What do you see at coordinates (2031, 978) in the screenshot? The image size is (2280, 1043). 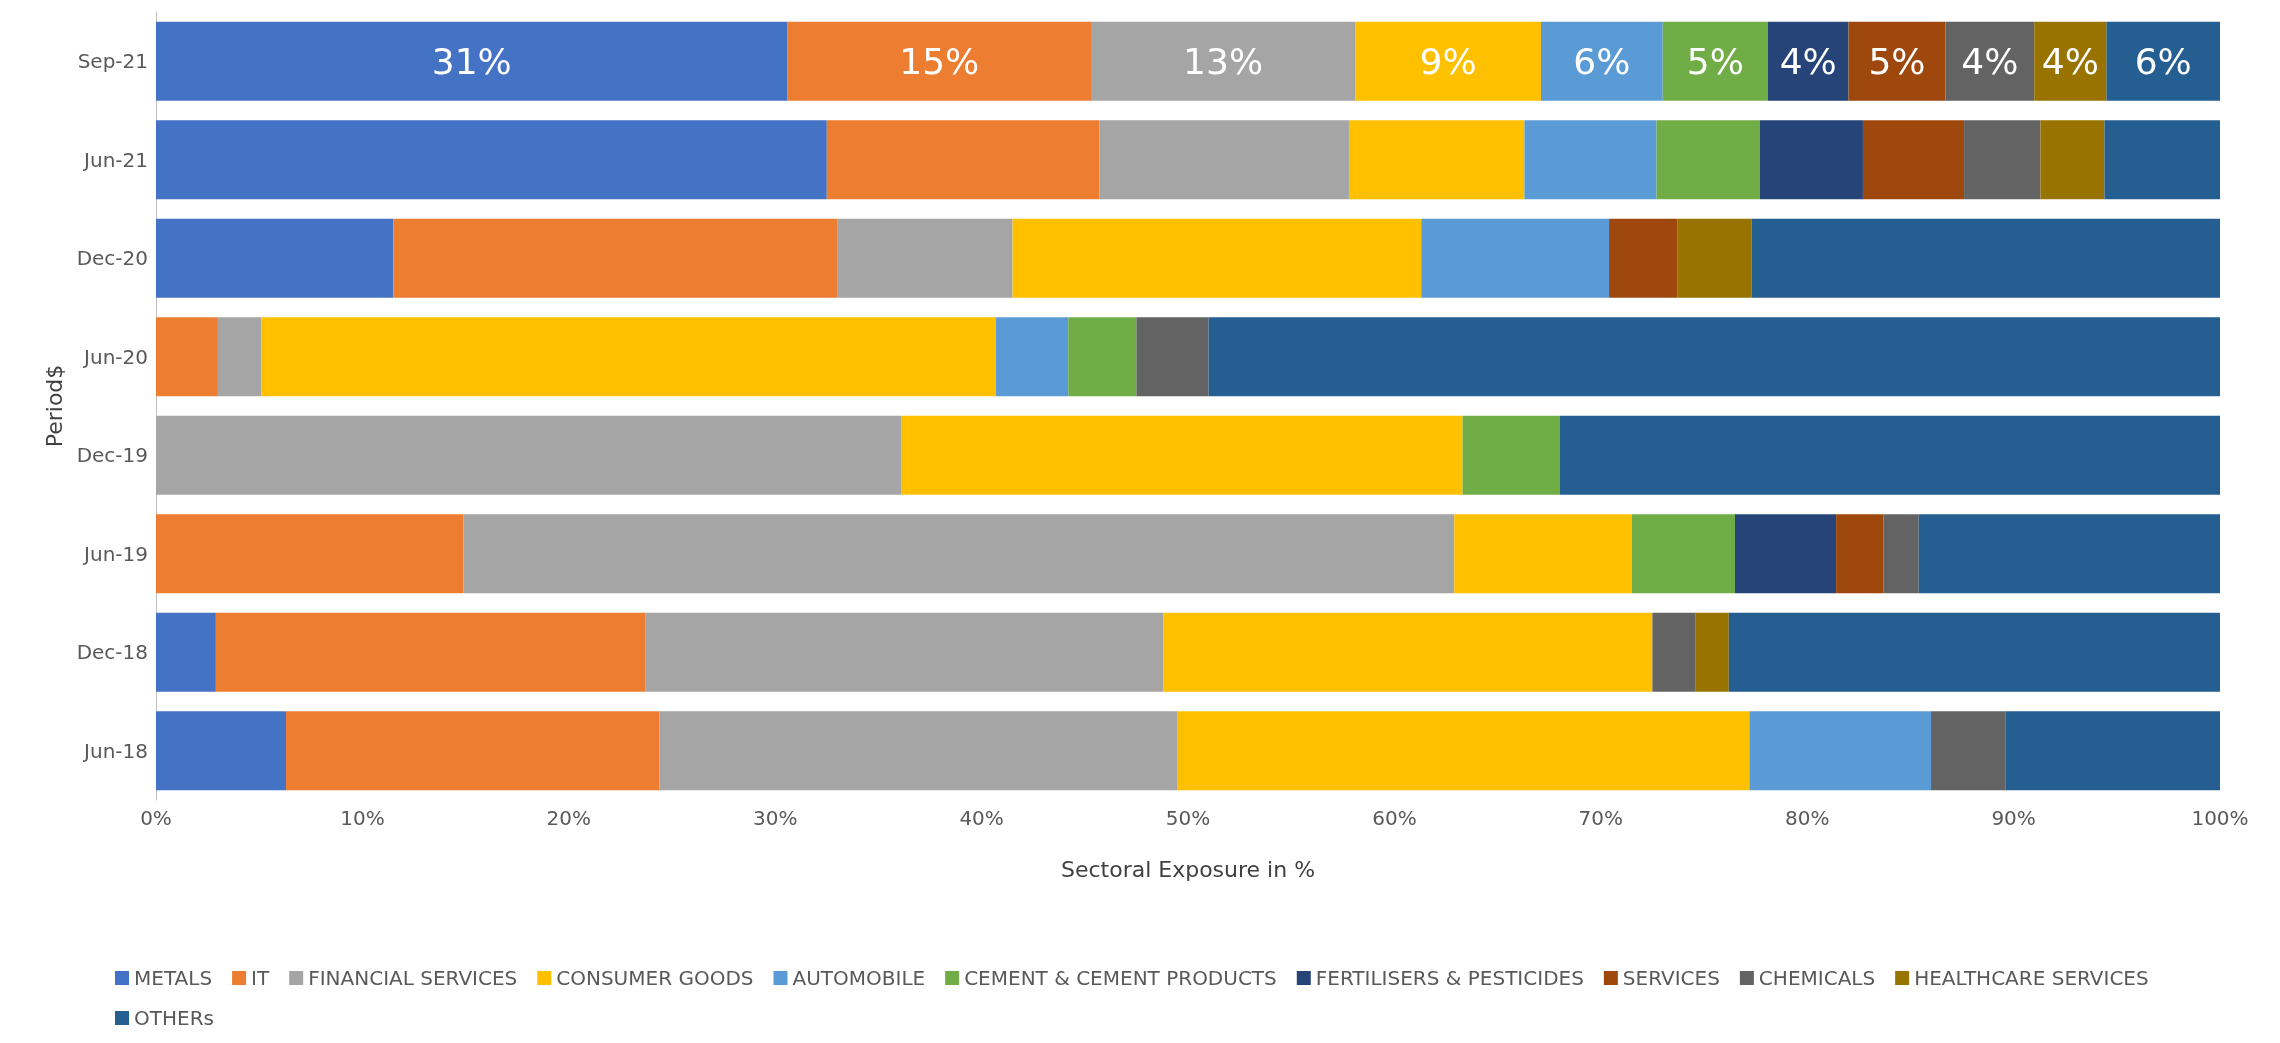 I see `legend-label: HEALTHCARE SERVICES` at bounding box center [2031, 978].